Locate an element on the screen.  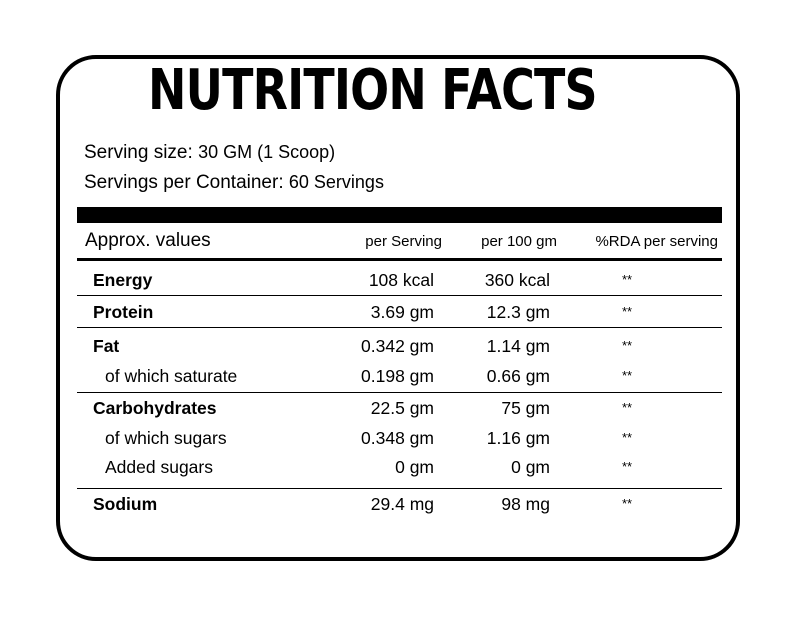
nutrient-name: Added sugars is located at coordinates (159, 467).